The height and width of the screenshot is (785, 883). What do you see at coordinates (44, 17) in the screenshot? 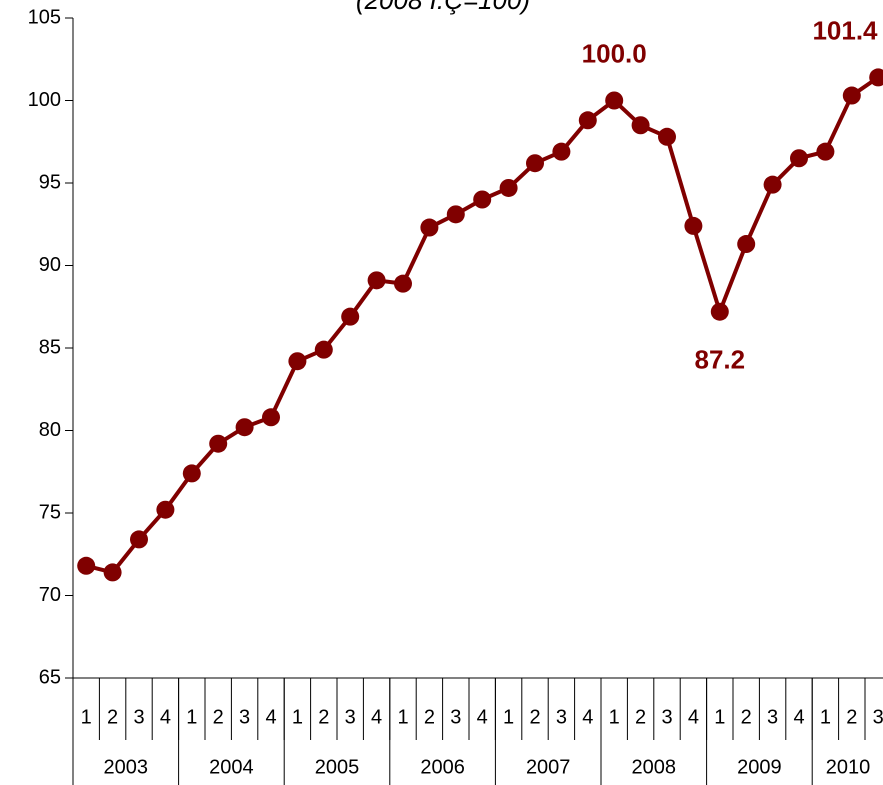
I see `y-tick-label: 105` at bounding box center [44, 17].